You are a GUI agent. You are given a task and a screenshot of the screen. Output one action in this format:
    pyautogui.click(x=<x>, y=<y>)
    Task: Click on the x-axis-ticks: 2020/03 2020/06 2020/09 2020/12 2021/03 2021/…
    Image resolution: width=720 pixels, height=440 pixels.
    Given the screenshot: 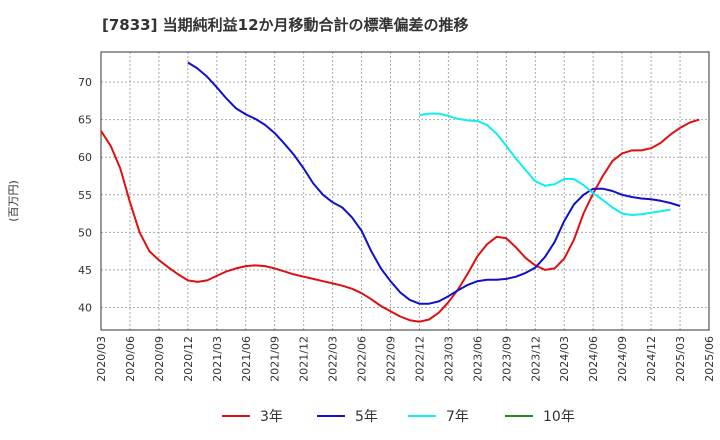 What is the action you would take?
    pyautogui.click(x=405, y=359)
    